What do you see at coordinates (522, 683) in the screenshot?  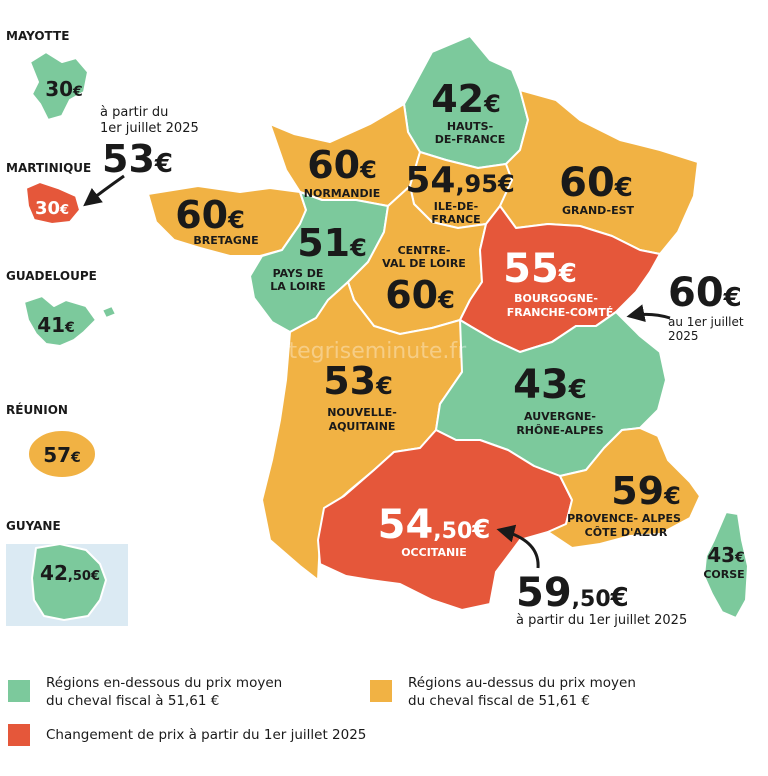 I see `legend-above-line1: Régions au-dessus du prix moyen` at bounding box center [522, 683].